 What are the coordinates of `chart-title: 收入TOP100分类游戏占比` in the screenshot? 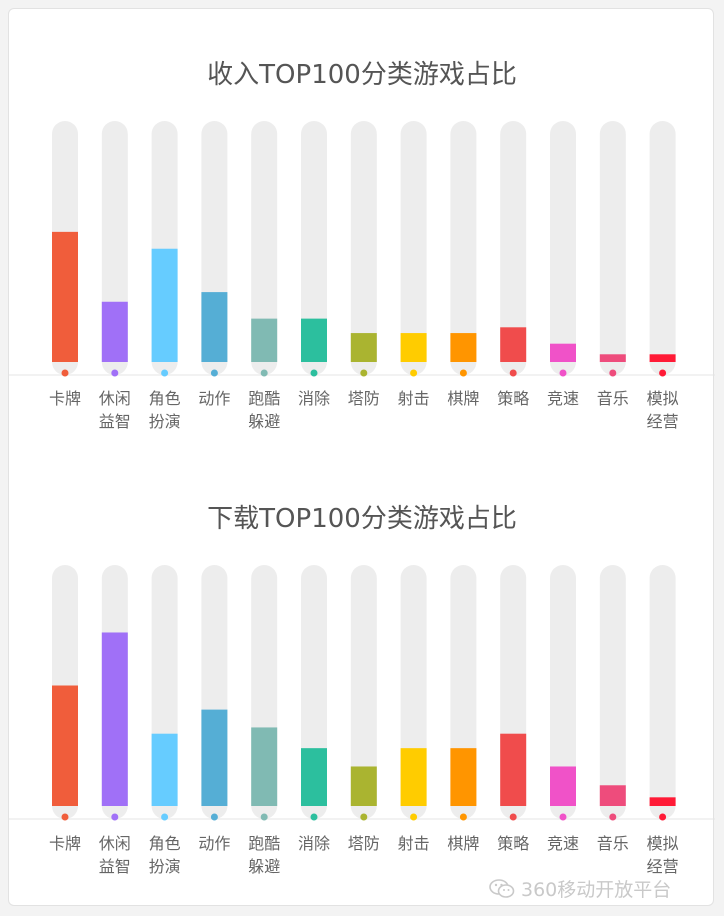 It's located at (362, 75).